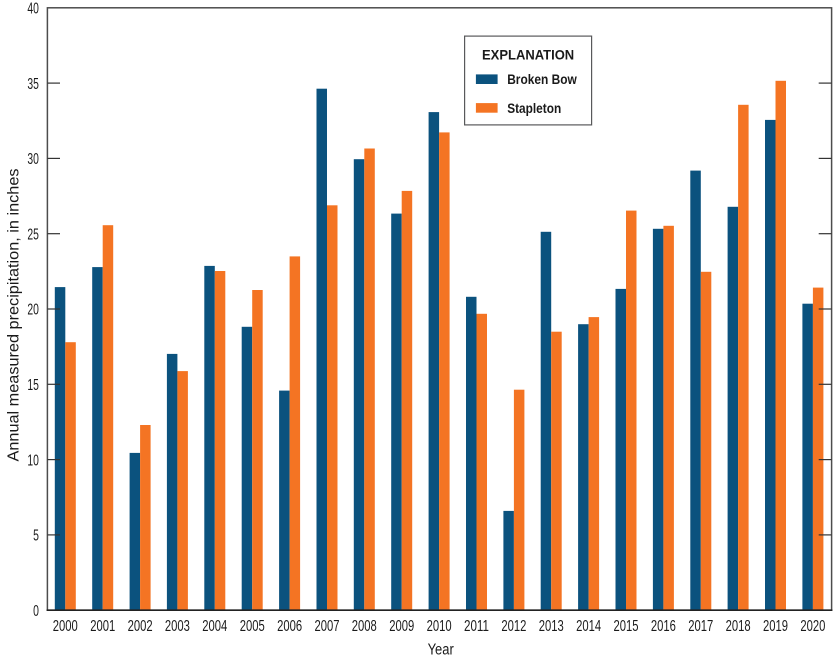 Image resolution: width=833 pixels, height=658 pixels. I want to click on svg-text: 25, so click(33, 234).